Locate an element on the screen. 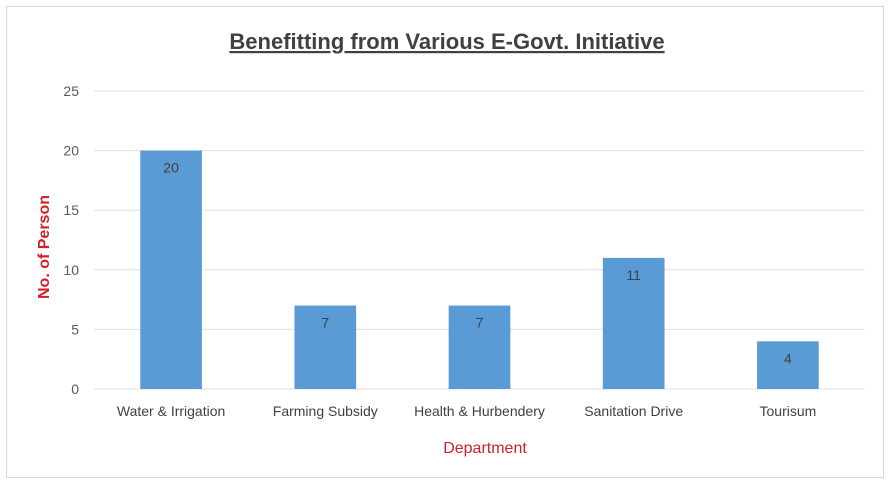  y-tick-label: 15 is located at coordinates (71, 210).